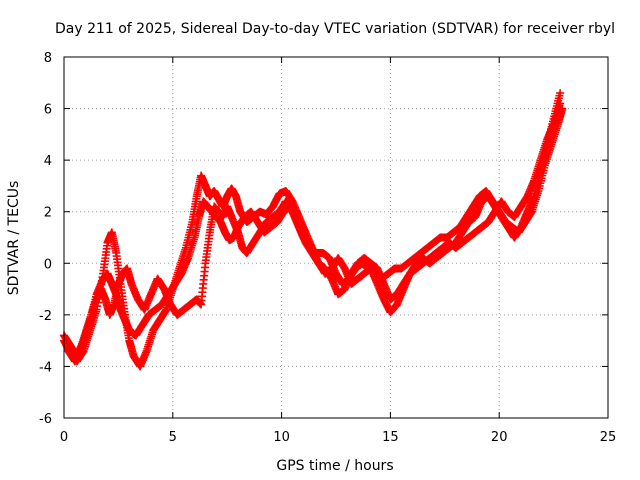 The height and width of the screenshot is (480, 640). I want to click on y-tick-label: 6, so click(48, 110).